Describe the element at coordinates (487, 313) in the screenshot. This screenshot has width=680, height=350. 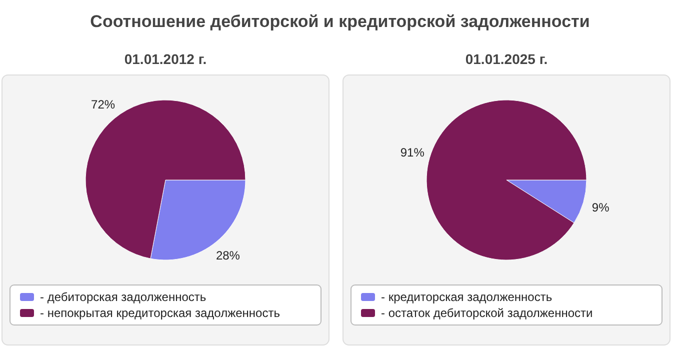
I see `legend-label: - остаток дебиторской задолженности` at that location.